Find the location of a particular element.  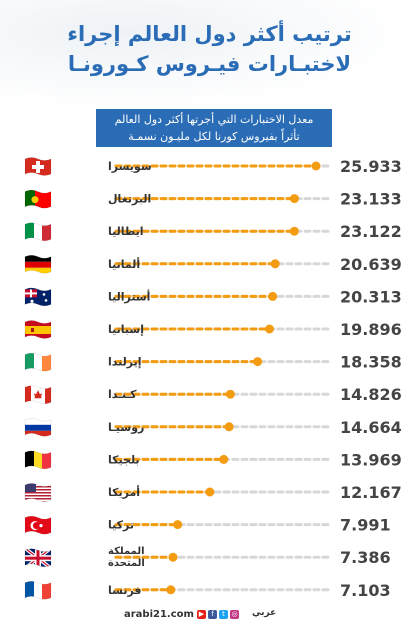

page-title-line-2: لاختبـارات فيـروس كـورونـا is located at coordinates (209, 64).